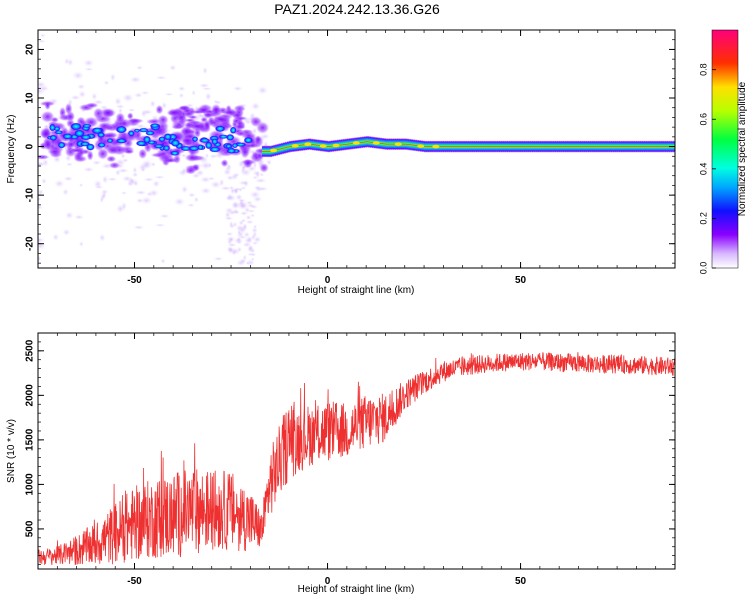 This screenshot has height=600, width=750. What do you see at coordinates (521, 581) in the screenshot?
I see `snr-x-tick-label: 50` at bounding box center [521, 581].